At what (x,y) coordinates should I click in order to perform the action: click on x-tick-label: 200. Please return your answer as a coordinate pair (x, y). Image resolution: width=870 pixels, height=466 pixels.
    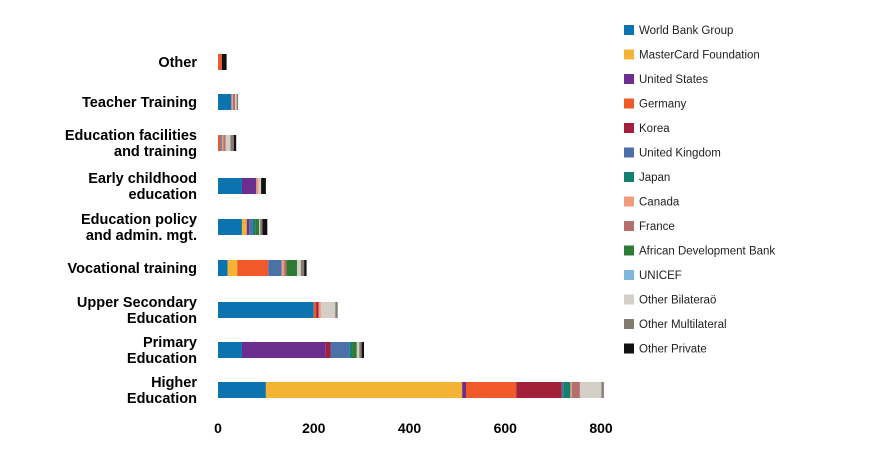
    Looking at the image, I should click on (314, 428).